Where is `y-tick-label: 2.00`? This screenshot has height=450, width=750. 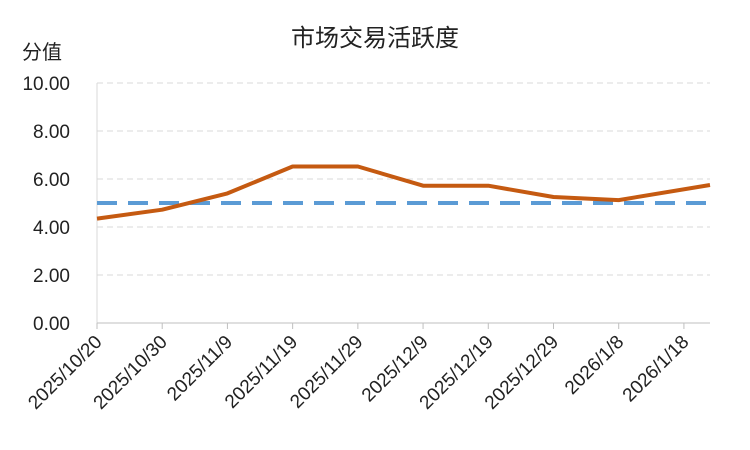
y-tick-label: 2.00 is located at coordinates (51, 276).